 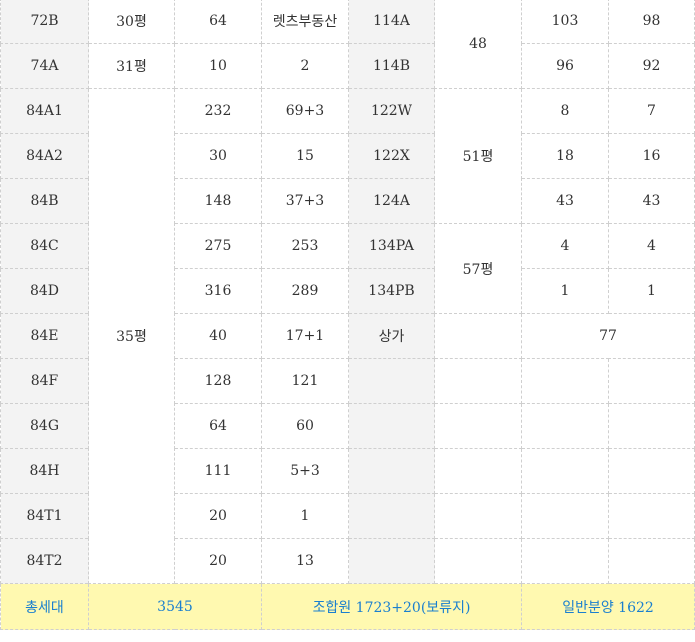 I want to click on totals-general-sale: 일반분양 1622, so click(x=608, y=606).